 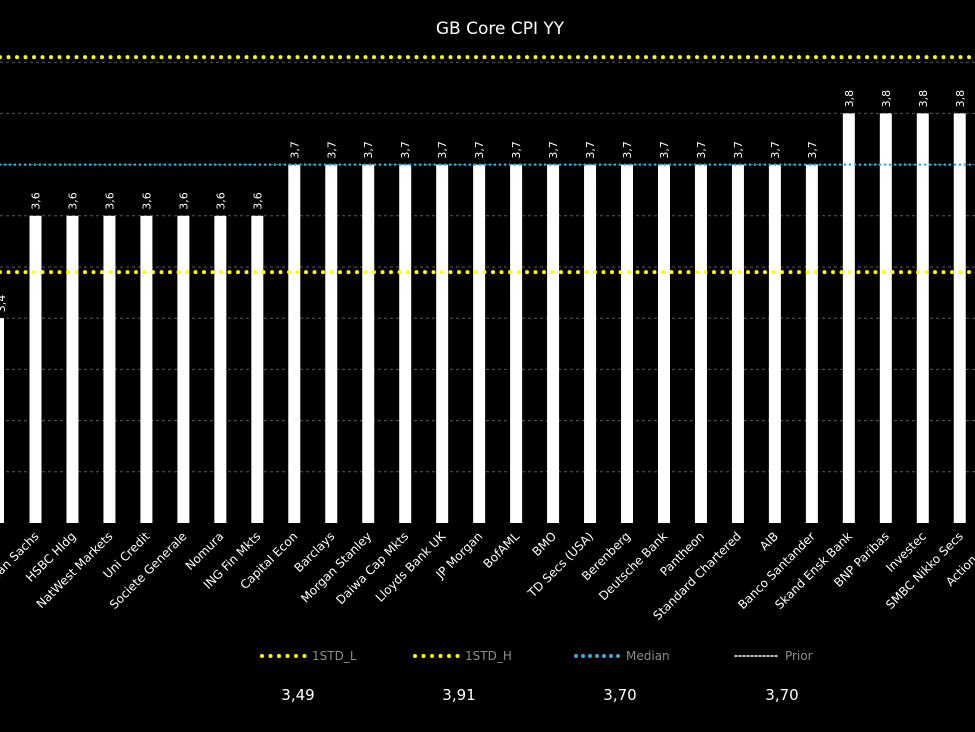 I want to click on data-label-19: 3,7, so click(x=738, y=150).